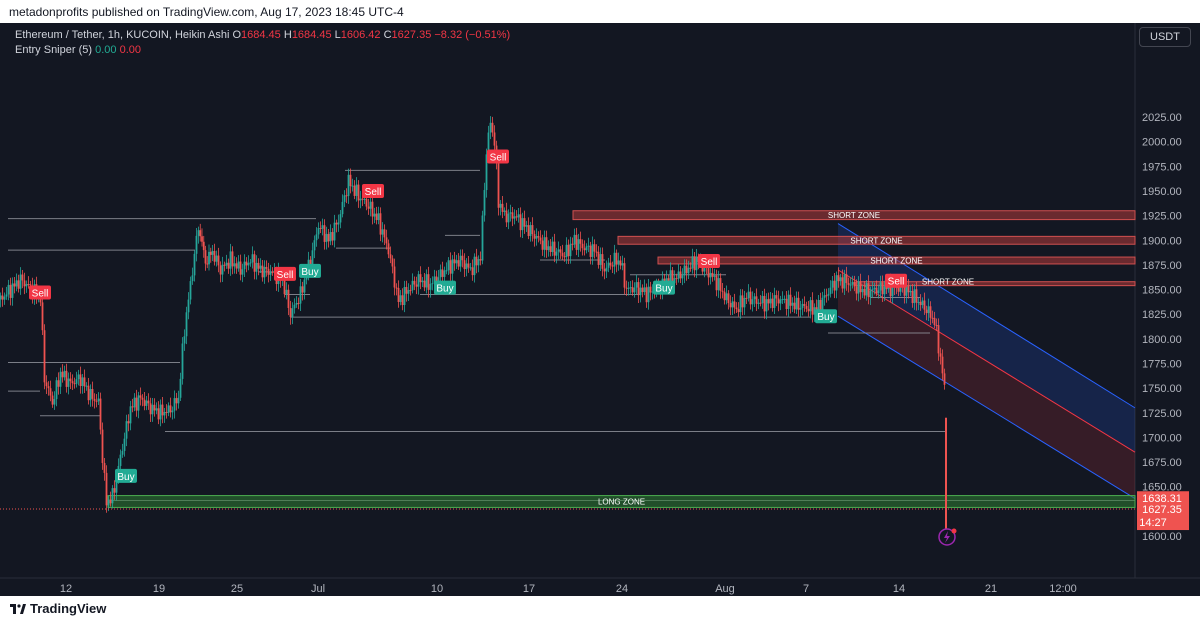 The image size is (1200, 623). I want to click on currency-button: USDT, so click(1165, 37).